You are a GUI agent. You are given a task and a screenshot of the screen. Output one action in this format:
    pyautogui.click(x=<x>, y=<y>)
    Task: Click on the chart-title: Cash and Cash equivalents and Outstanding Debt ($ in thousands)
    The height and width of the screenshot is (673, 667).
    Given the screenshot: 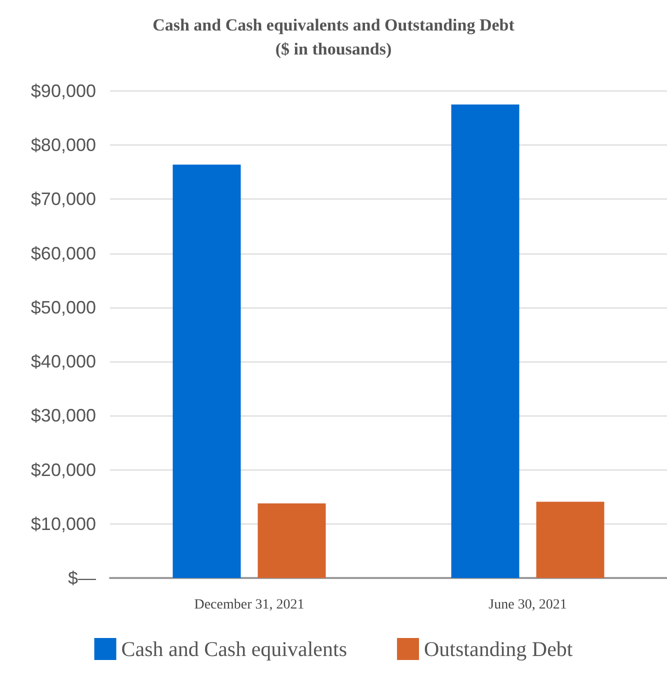 What is the action you would take?
    pyautogui.click(x=333, y=37)
    